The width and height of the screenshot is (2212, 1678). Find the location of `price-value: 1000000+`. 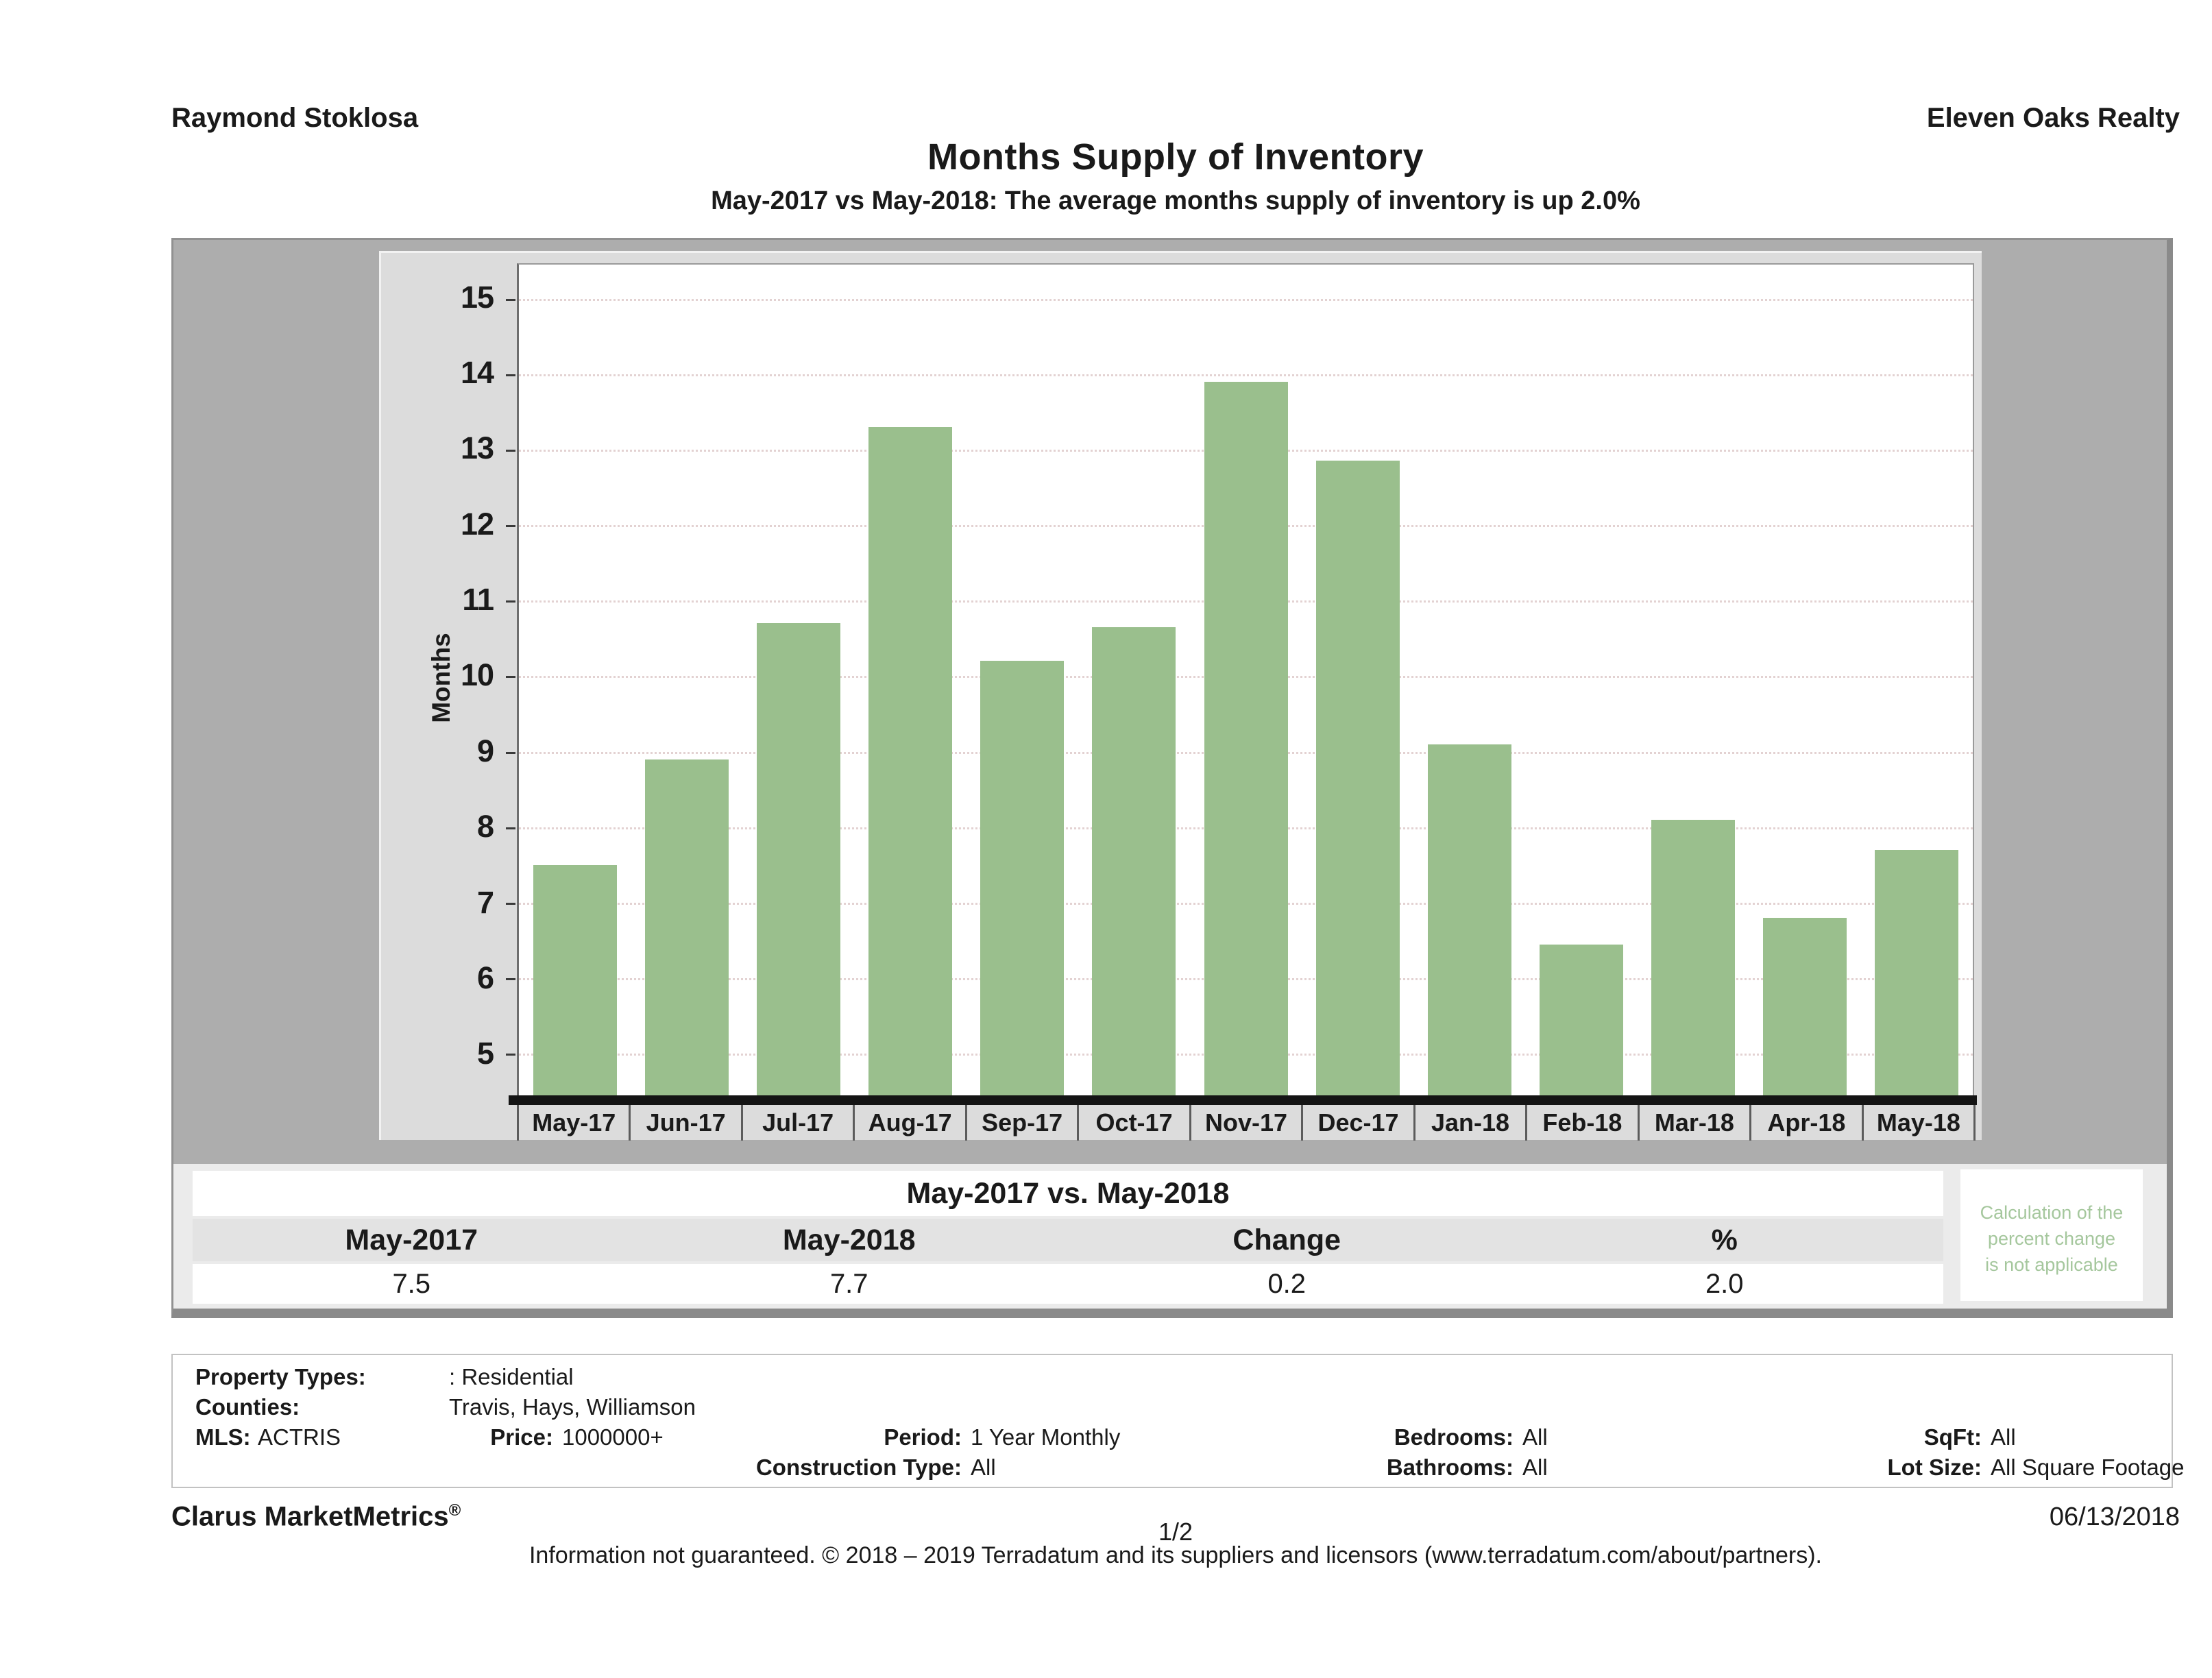

price-value: 1000000+ is located at coordinates (613, 1437).